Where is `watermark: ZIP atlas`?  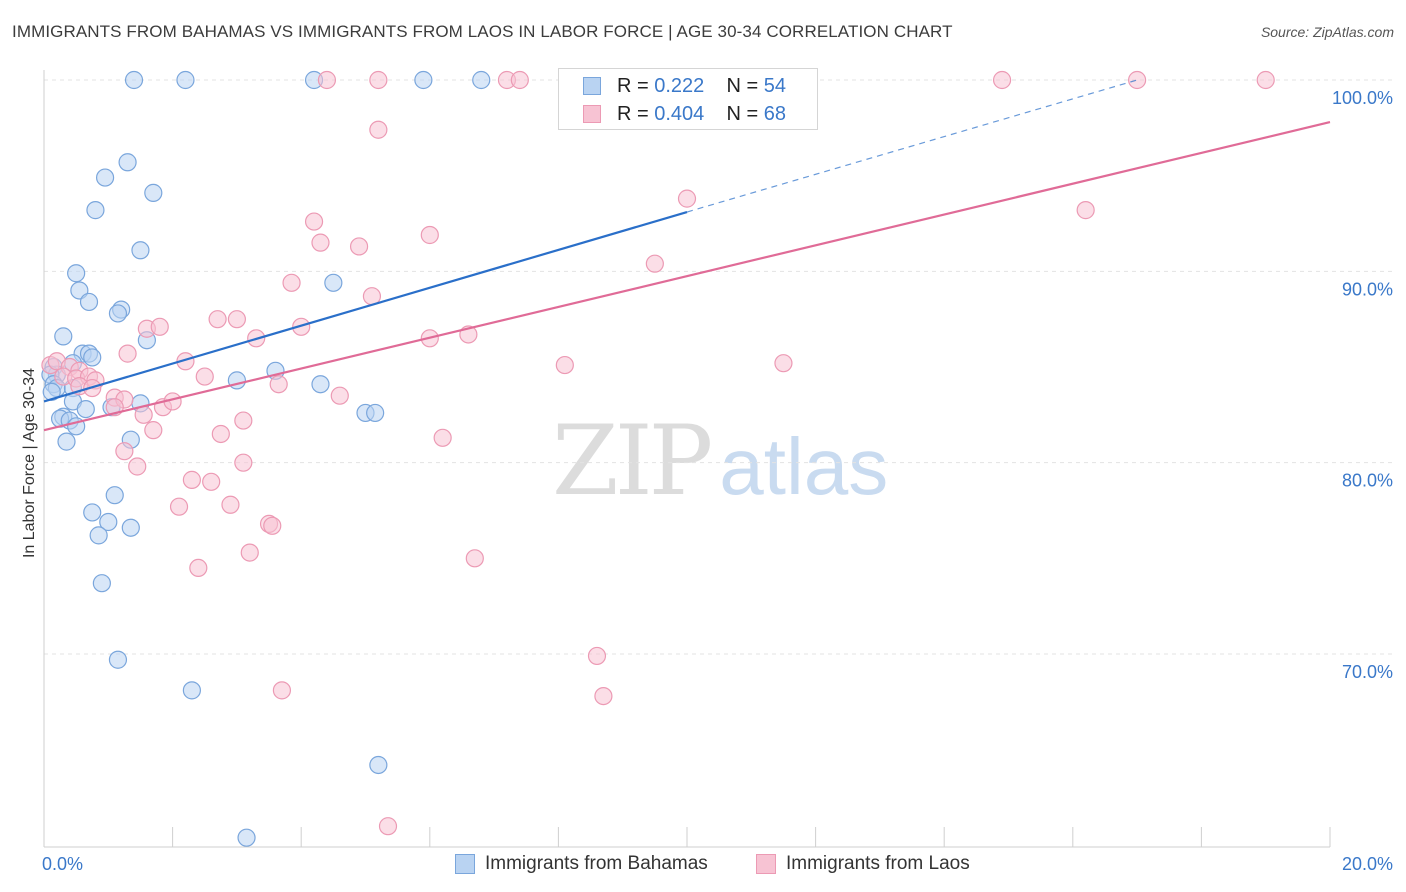
watermark: ZIP atlas is located at coordinates (720, 461).